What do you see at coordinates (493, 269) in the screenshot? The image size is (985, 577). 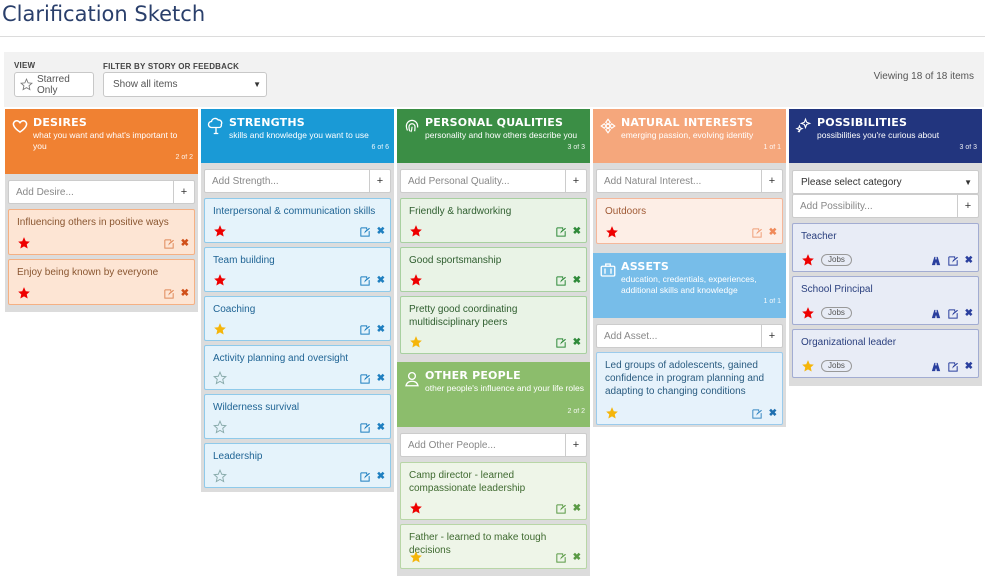 I see `list-item: Good sportsmanship ✖` at bounding box center [493, 269].